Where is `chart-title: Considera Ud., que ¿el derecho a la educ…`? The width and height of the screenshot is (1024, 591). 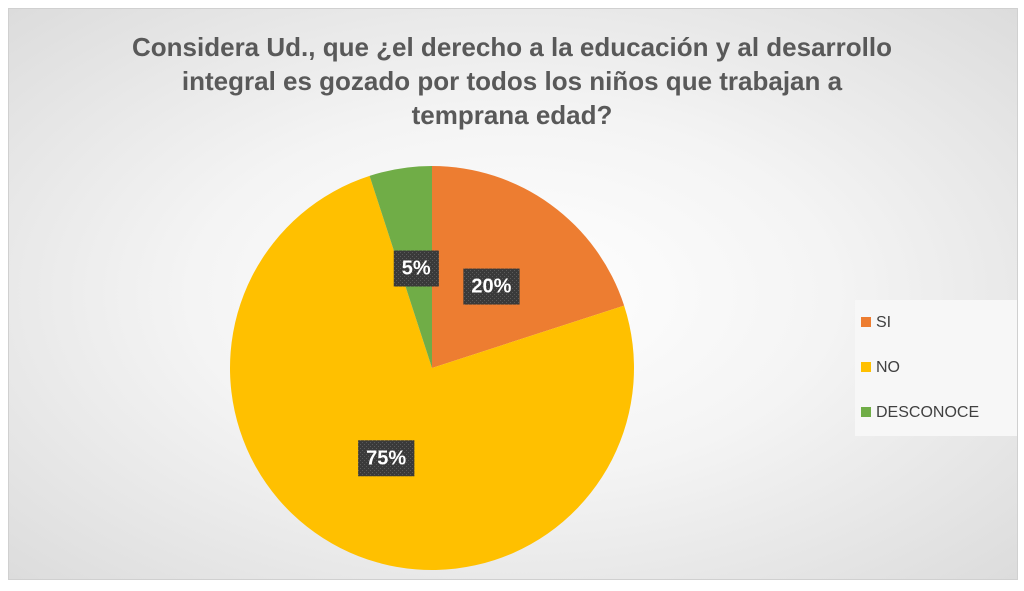
chart-title: Considera Ud., que ¿el derecho a la educ… is located at coordinates (512, 81).